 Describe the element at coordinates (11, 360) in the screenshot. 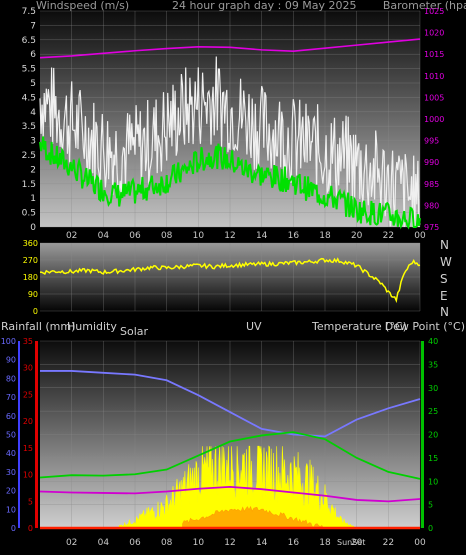

I see `humidity-tick-label: 90` at that location.